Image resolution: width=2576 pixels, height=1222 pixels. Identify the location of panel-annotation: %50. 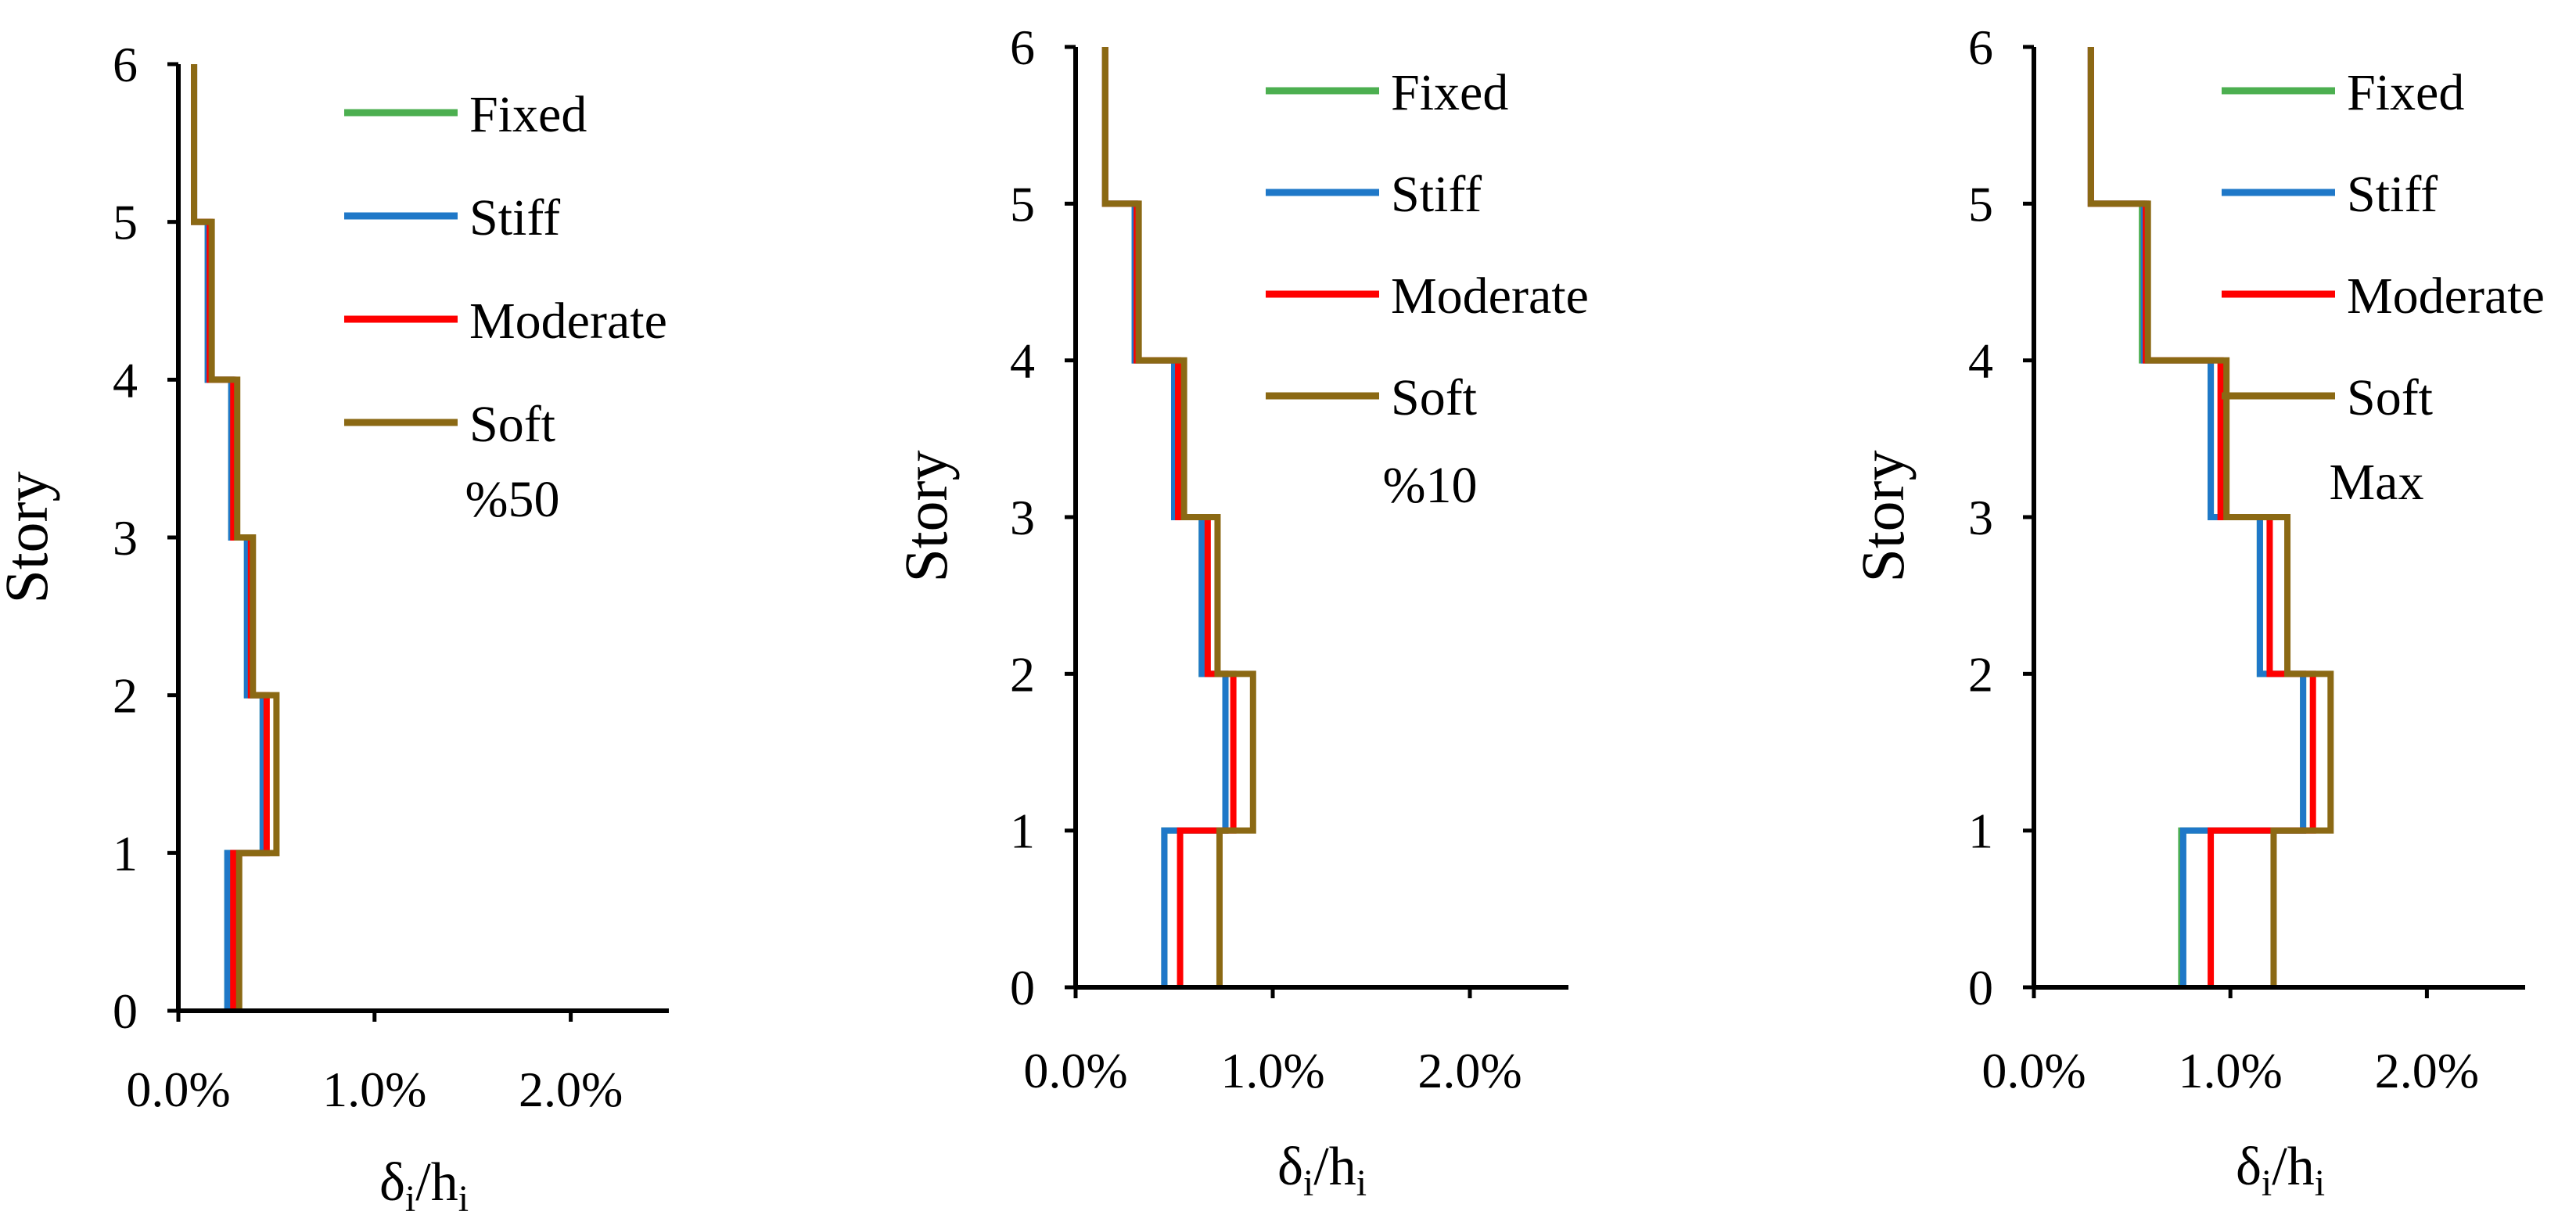
(513, 499).